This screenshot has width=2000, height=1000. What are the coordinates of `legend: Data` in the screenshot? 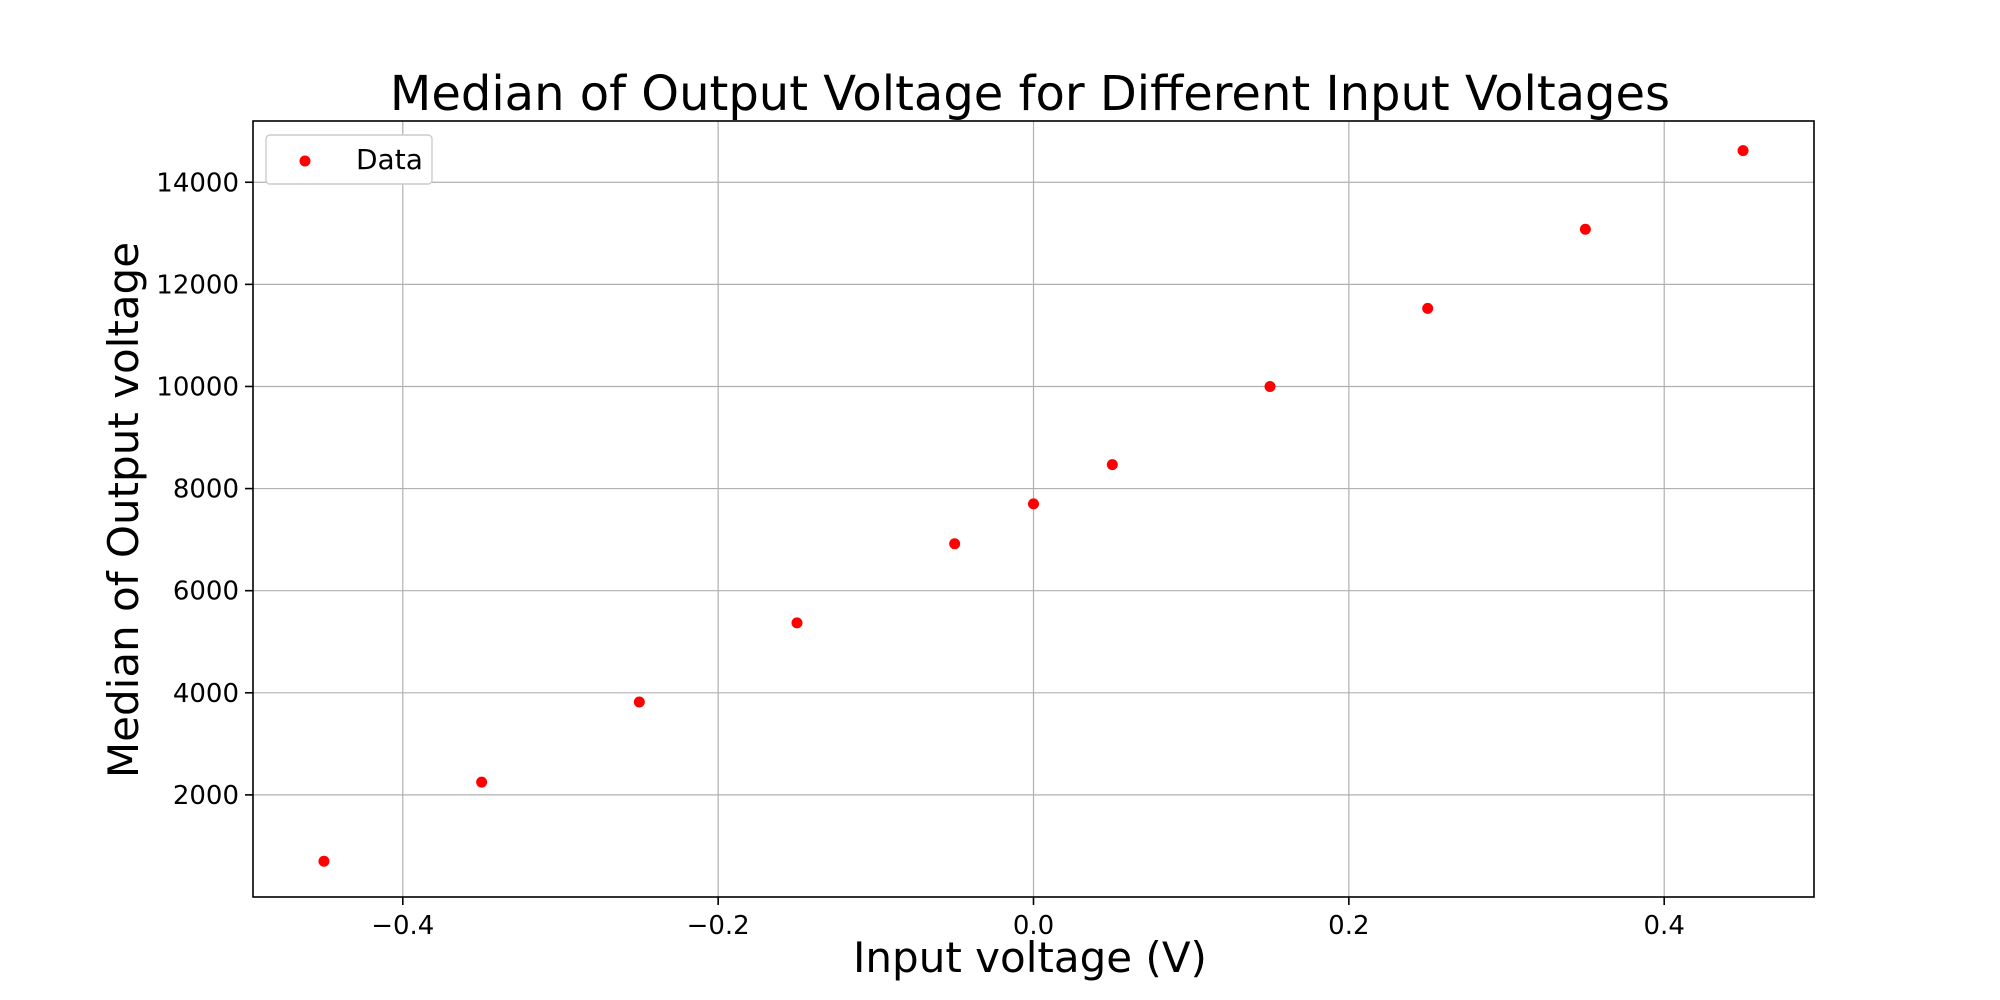 It's located at (349, 159).